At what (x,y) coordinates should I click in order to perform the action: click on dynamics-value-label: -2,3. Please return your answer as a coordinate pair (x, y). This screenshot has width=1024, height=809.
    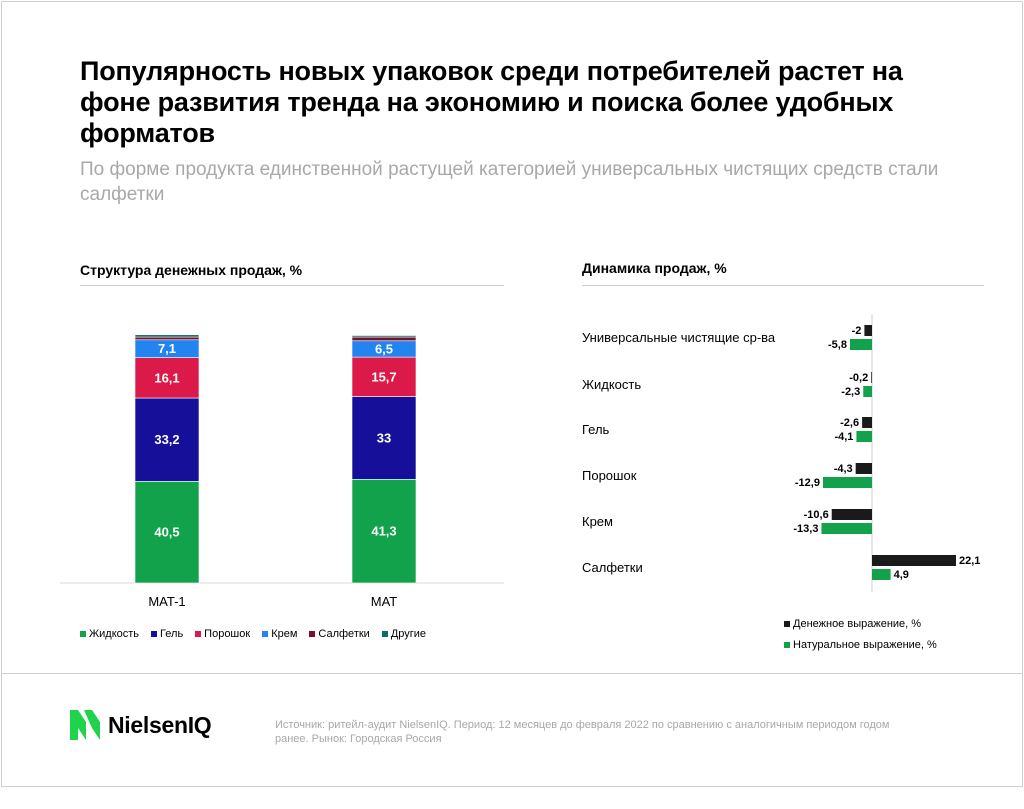
    Looking at the image, I should click on (850, 392).